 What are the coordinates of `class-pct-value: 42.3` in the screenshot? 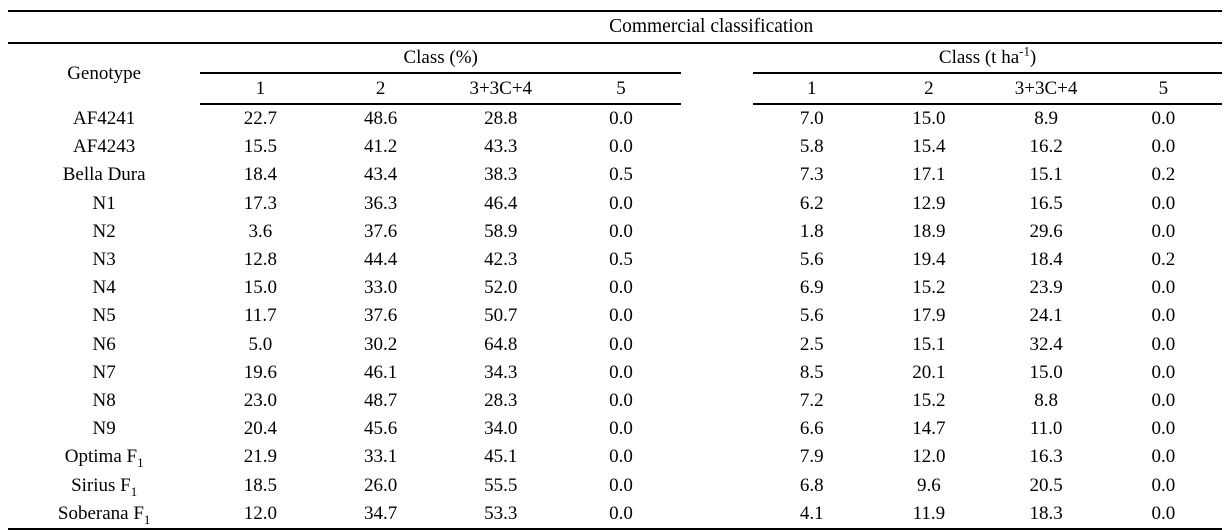 It's located at (501, 260).